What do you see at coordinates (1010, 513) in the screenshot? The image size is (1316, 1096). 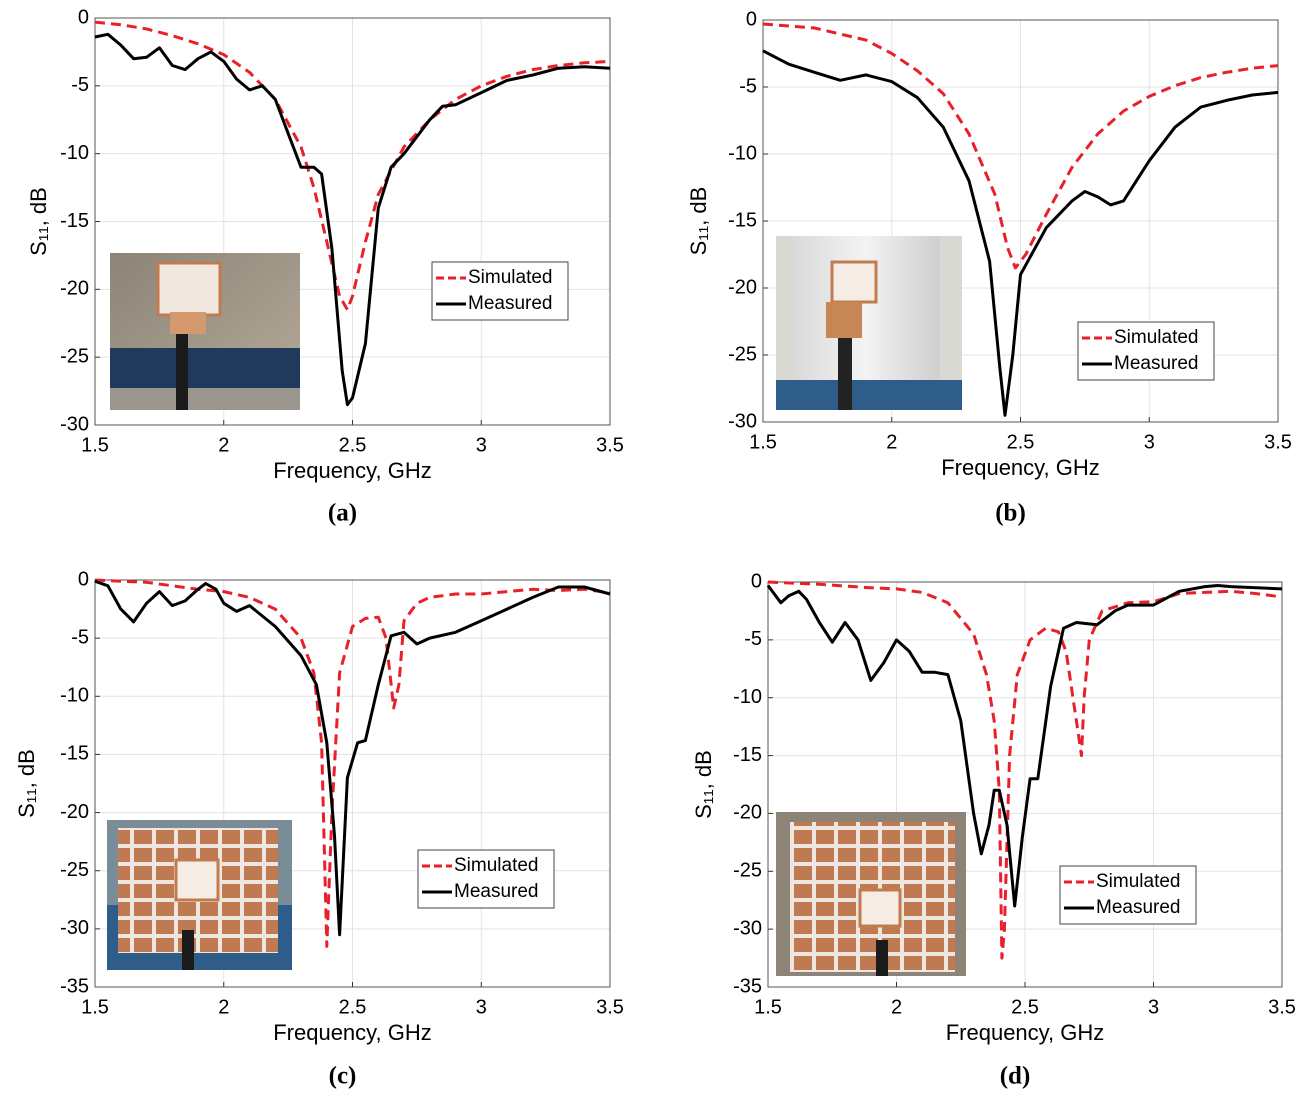 I see `panel-caption: (b)` at bounding box center [1010, 513].